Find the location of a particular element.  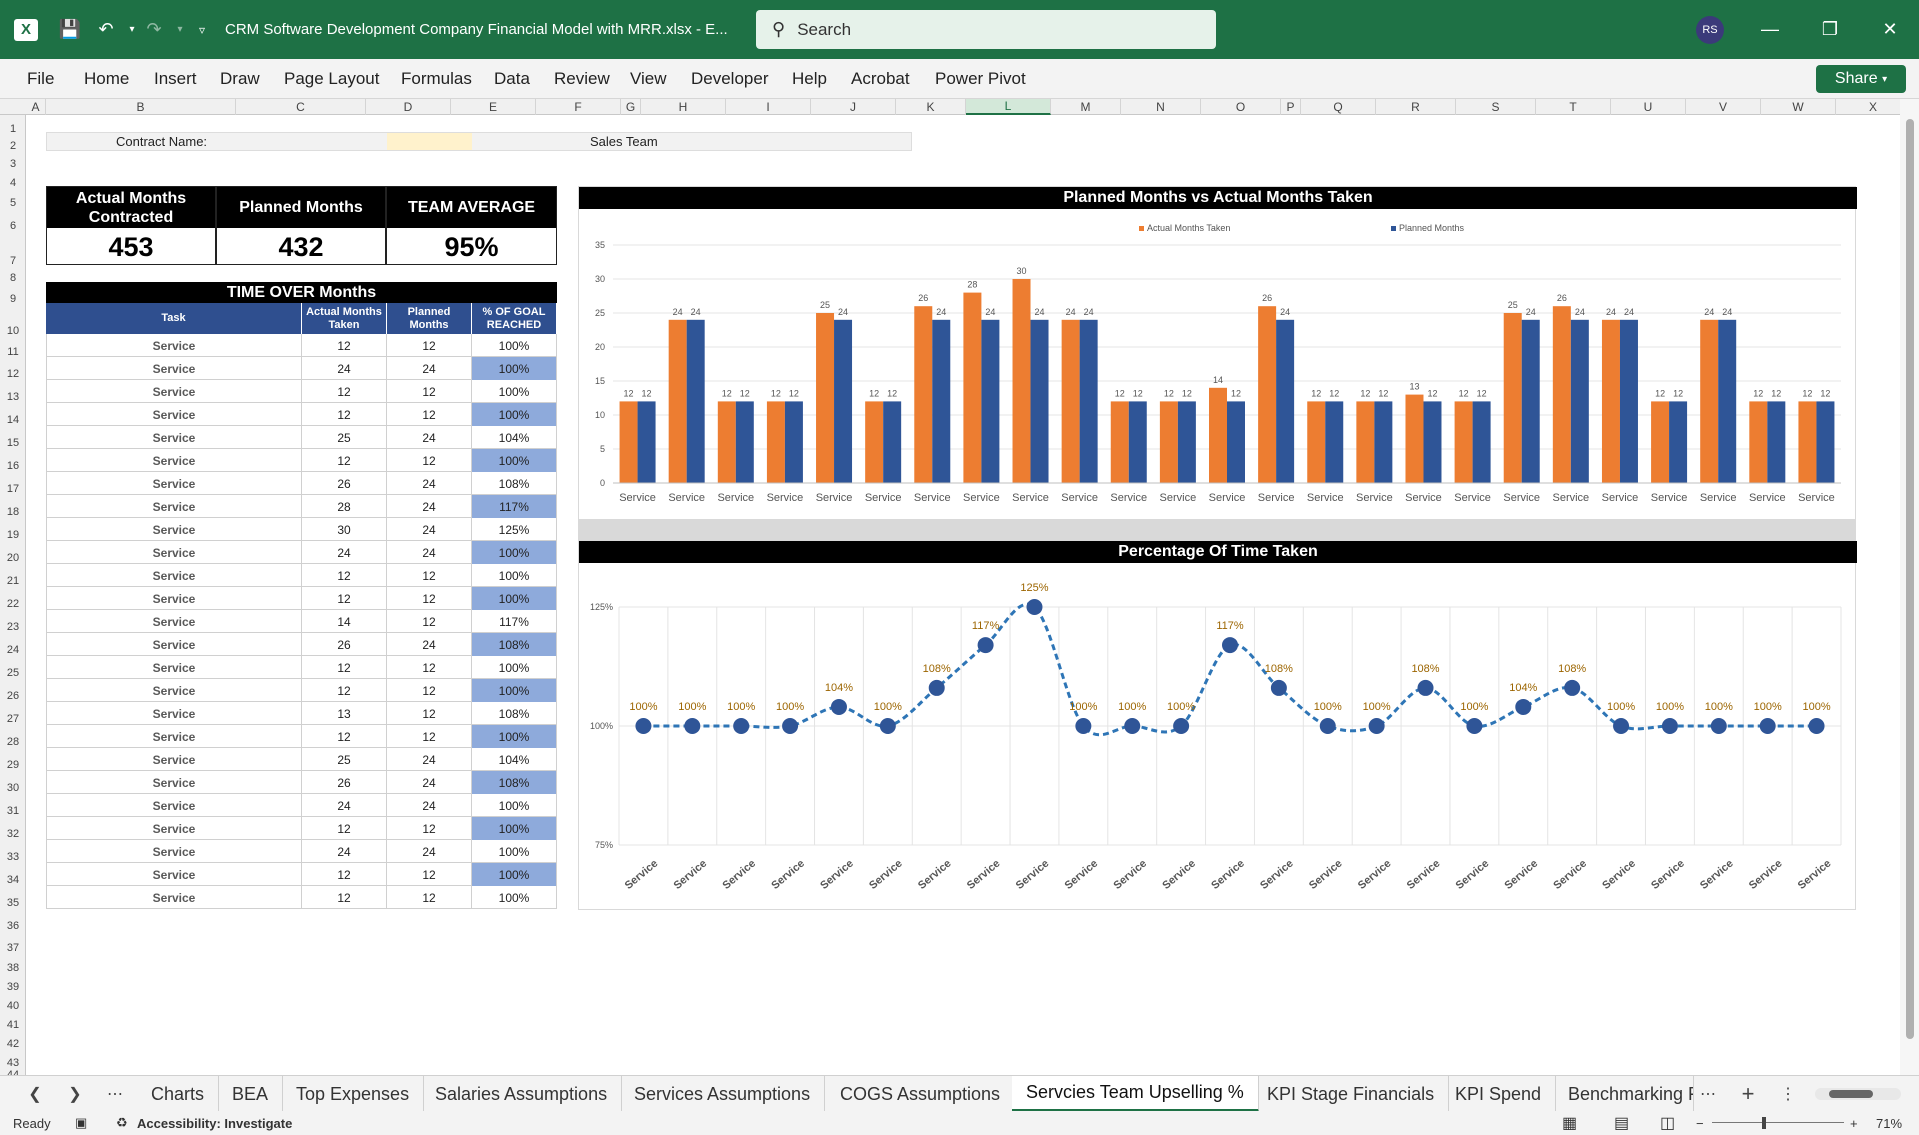

row-header: 26 is located at coordinates (13, 696).